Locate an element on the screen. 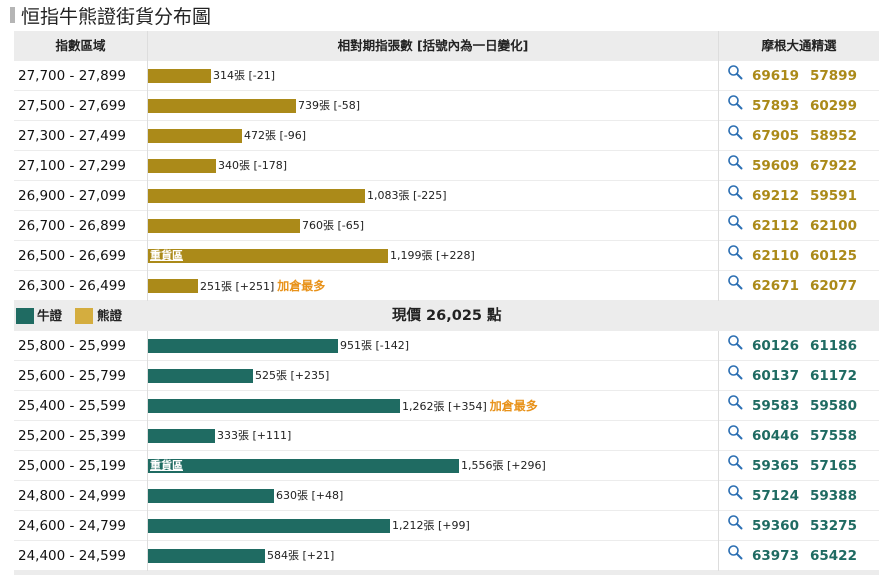 The width and height of the screenshot is (888, 577). bear-code-link: 60299 is located at coordinates (833, 106).